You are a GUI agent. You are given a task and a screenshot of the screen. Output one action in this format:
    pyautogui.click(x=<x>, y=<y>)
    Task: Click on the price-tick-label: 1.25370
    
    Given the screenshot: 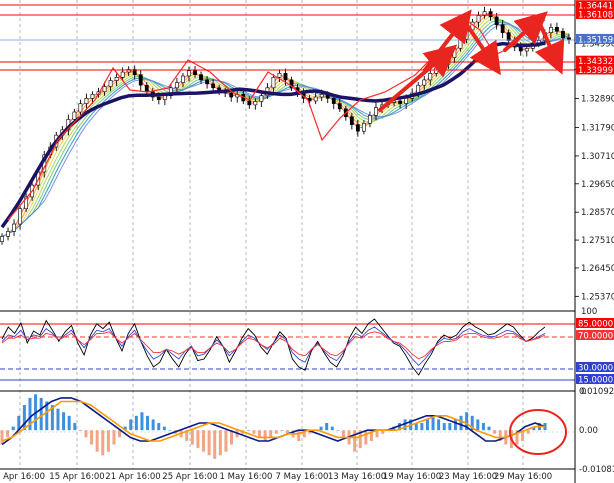 What is the action you would take?
    pyautogui.click(x=597, y=297)
    